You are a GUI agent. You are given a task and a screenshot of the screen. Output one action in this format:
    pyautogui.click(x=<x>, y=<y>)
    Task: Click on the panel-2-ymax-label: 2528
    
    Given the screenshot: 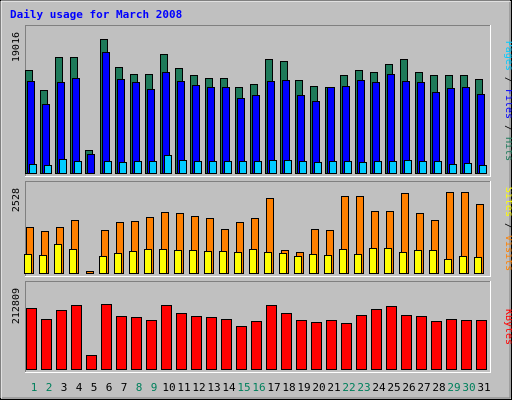 What is the action you would take?
    pyautogui.click(x=16, y=200)
    